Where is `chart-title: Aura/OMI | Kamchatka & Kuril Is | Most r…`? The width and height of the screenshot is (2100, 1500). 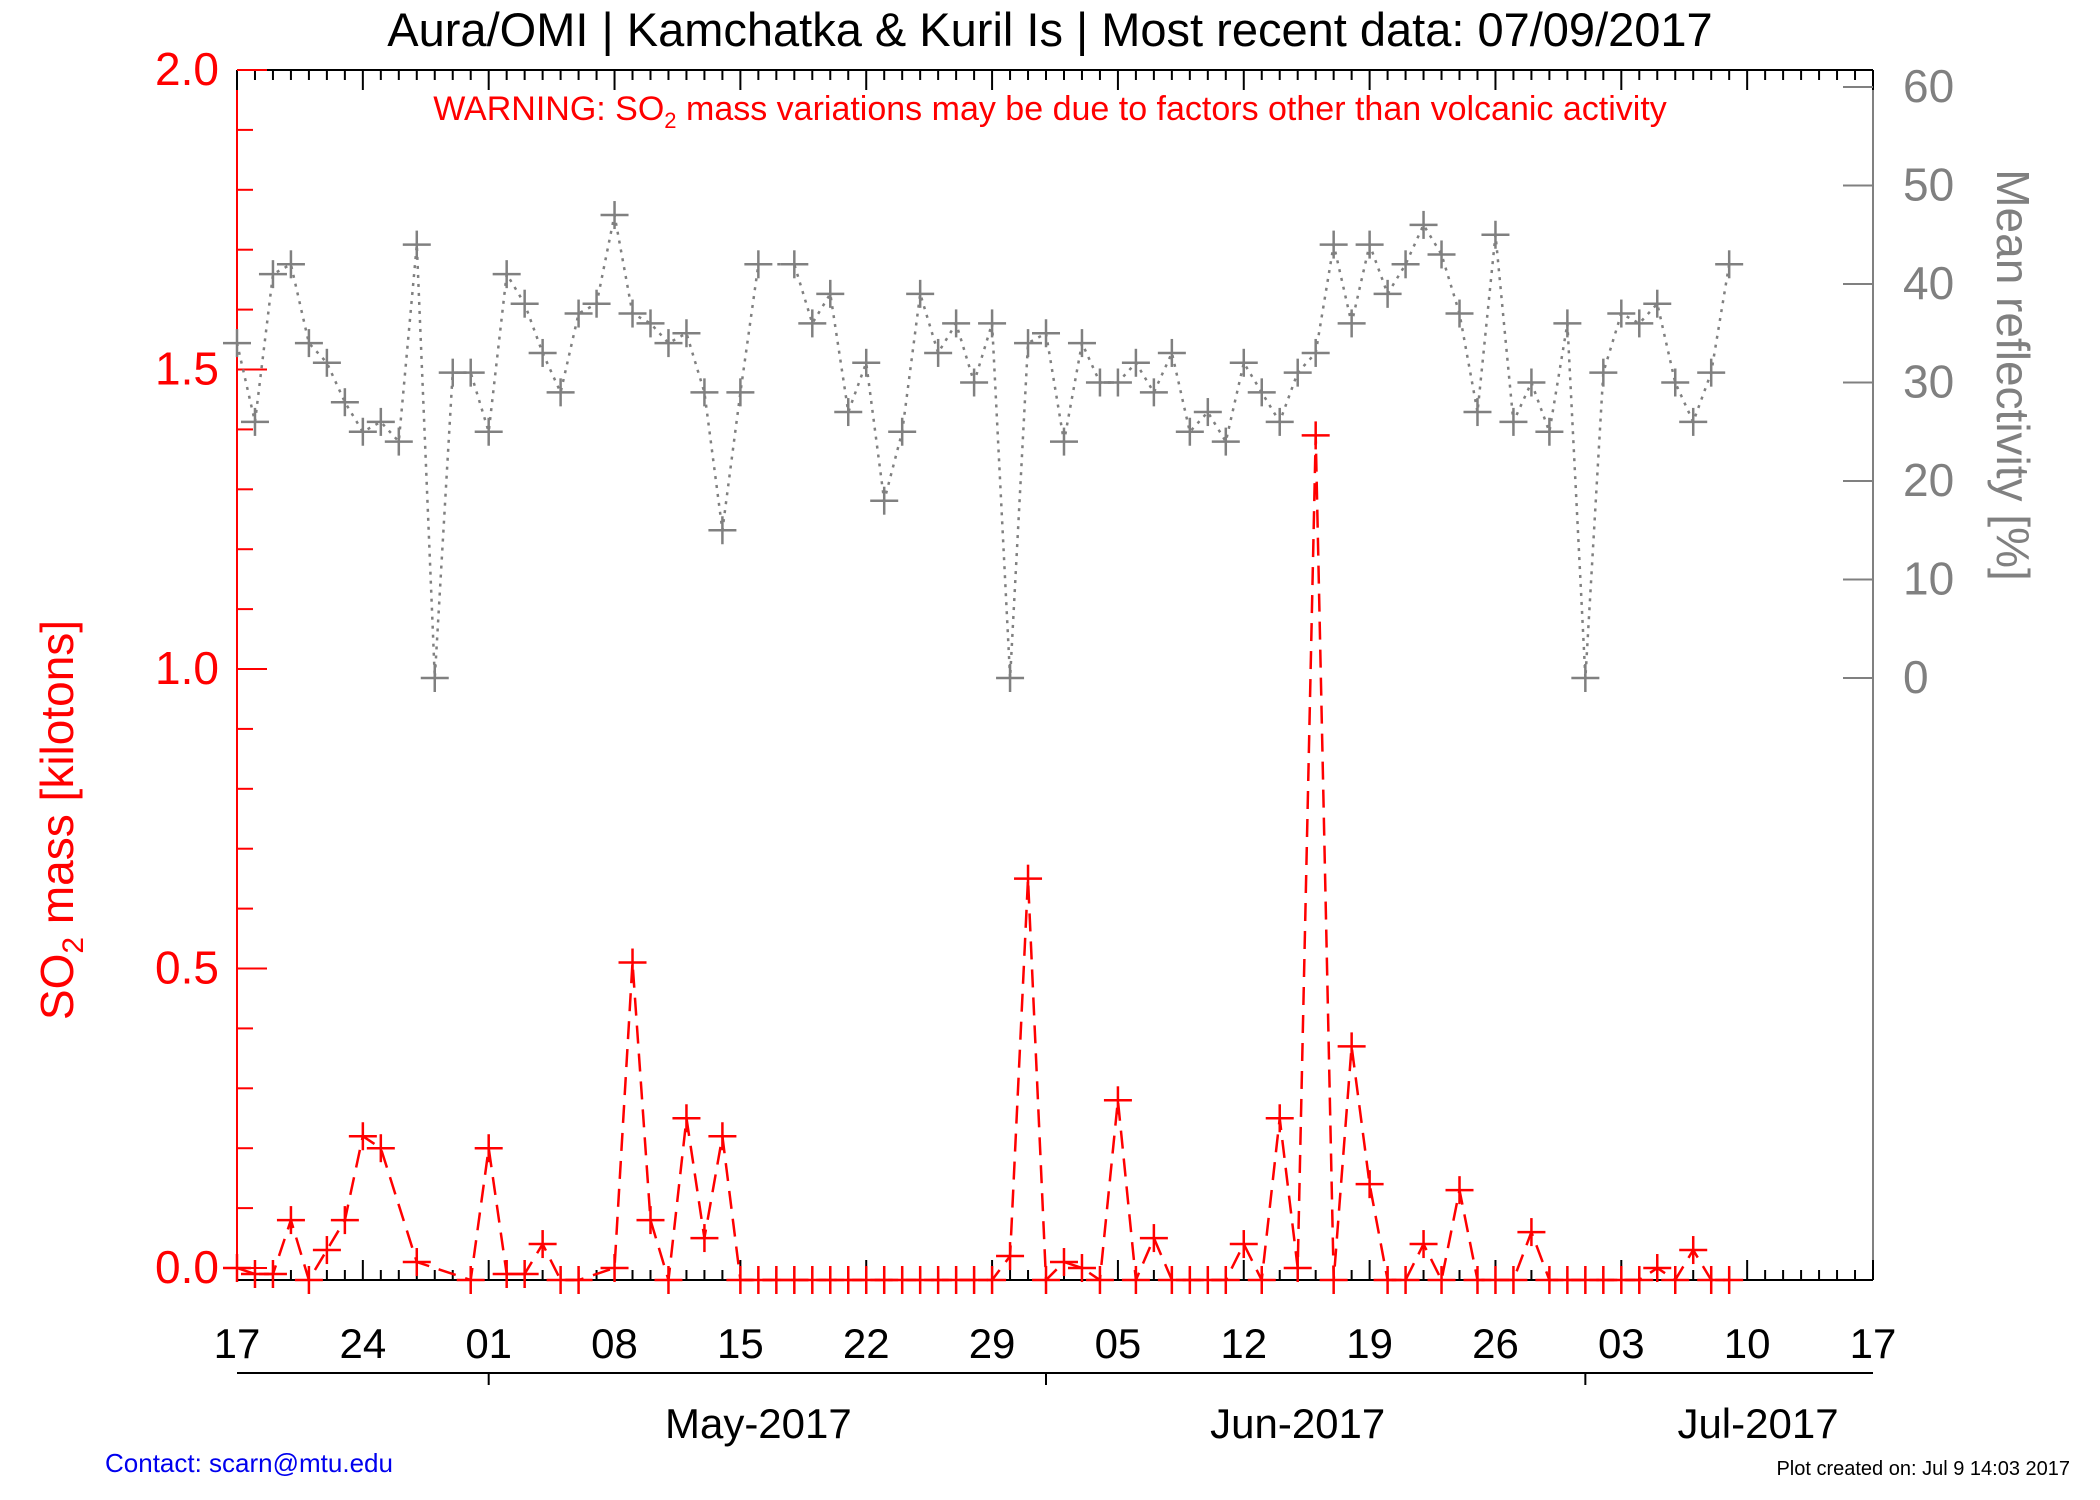
chart-title: Aura/OMI | Kamchatka & Kuril Is | Most r… is located at coordinates (1050, 29).